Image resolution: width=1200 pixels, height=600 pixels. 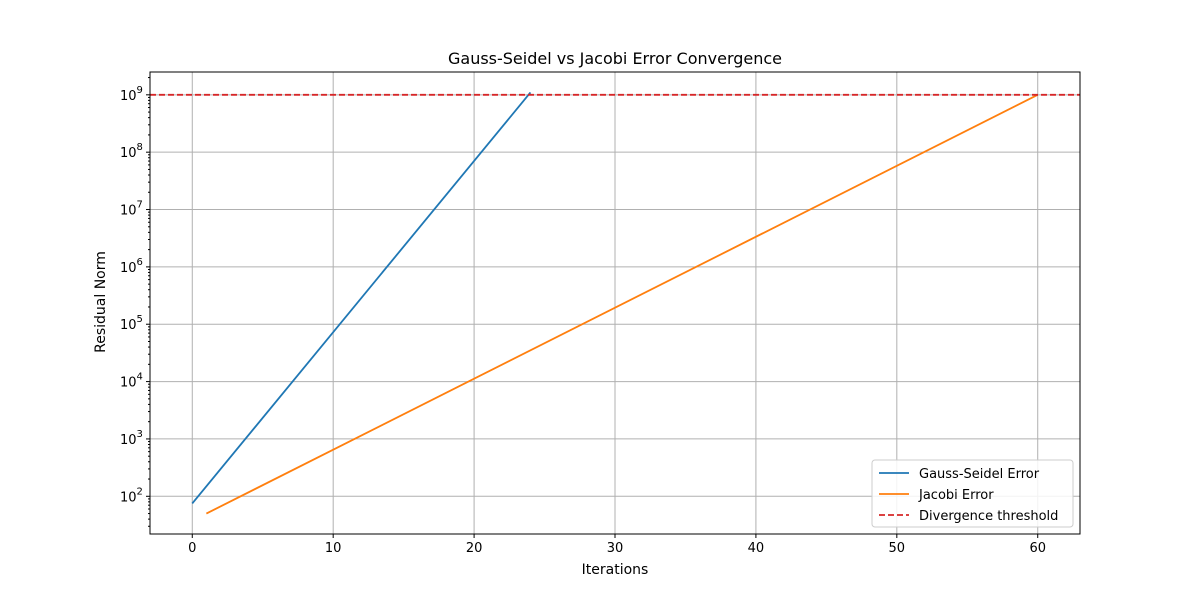 I want to click on y-tick-exponent: 3, so click(x=140, y=434).